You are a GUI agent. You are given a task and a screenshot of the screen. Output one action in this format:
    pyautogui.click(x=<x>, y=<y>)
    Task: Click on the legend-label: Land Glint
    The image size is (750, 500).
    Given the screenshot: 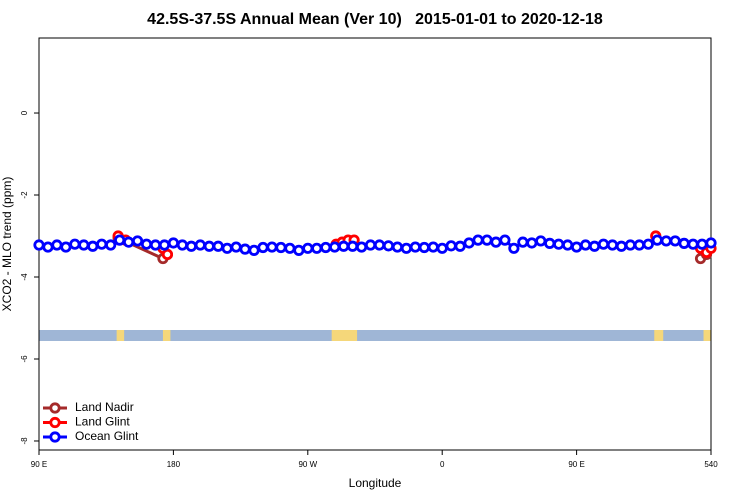 What is the action you would take?
    pyautogui.click(x=102, y=422)
    